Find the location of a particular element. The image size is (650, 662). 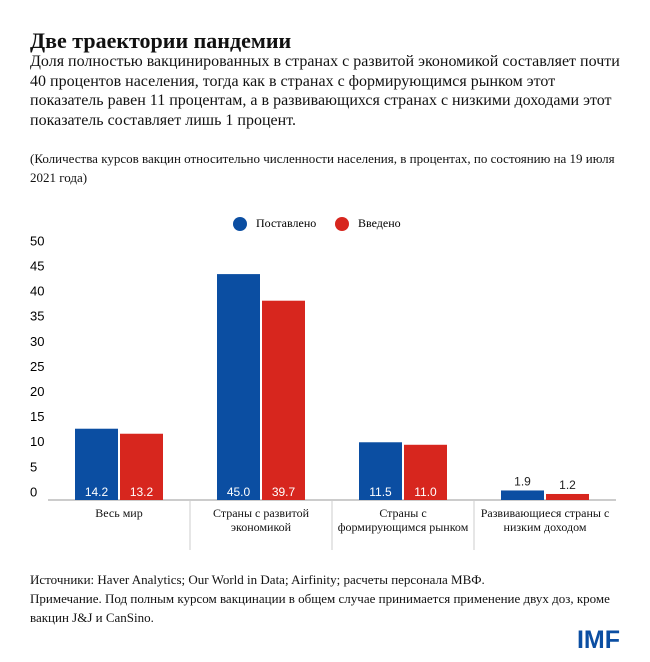

y-tick-label: 20 is located at coordinates (37, 391).